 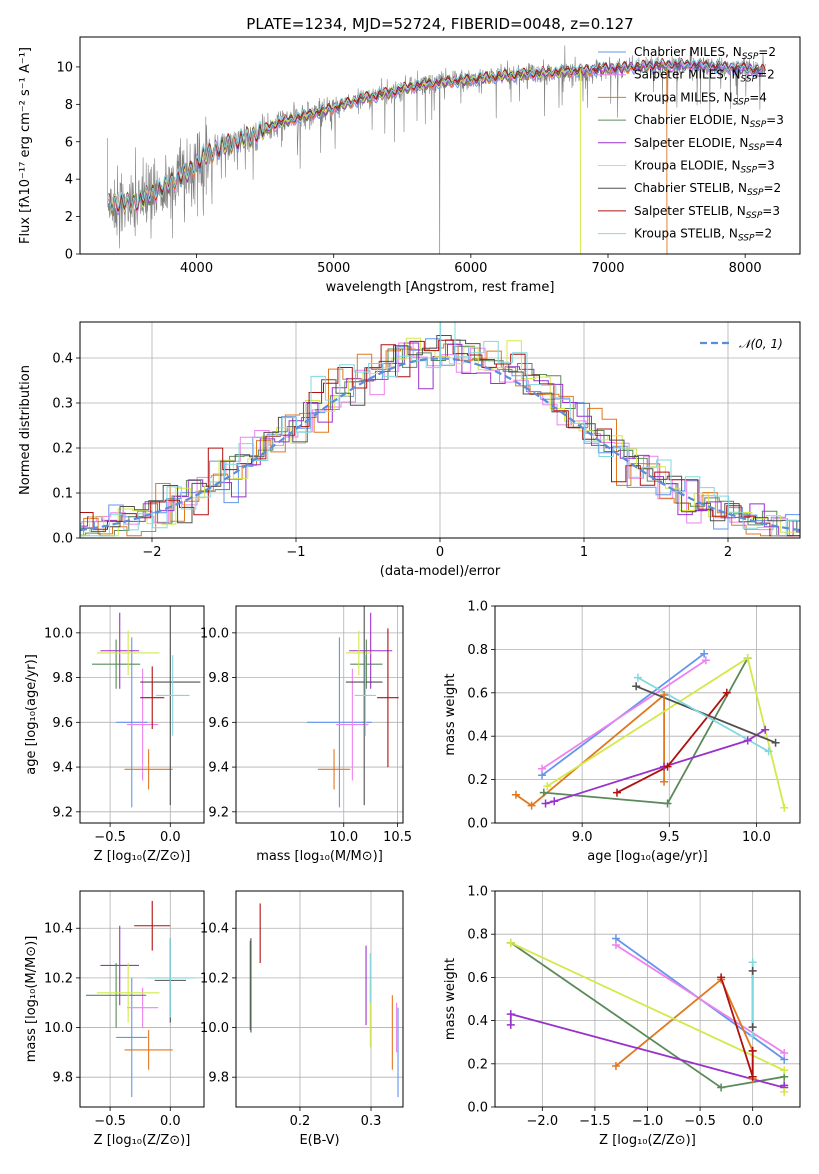 I want to click on x-tick-label: 9.5, so click(x=669, y=837).